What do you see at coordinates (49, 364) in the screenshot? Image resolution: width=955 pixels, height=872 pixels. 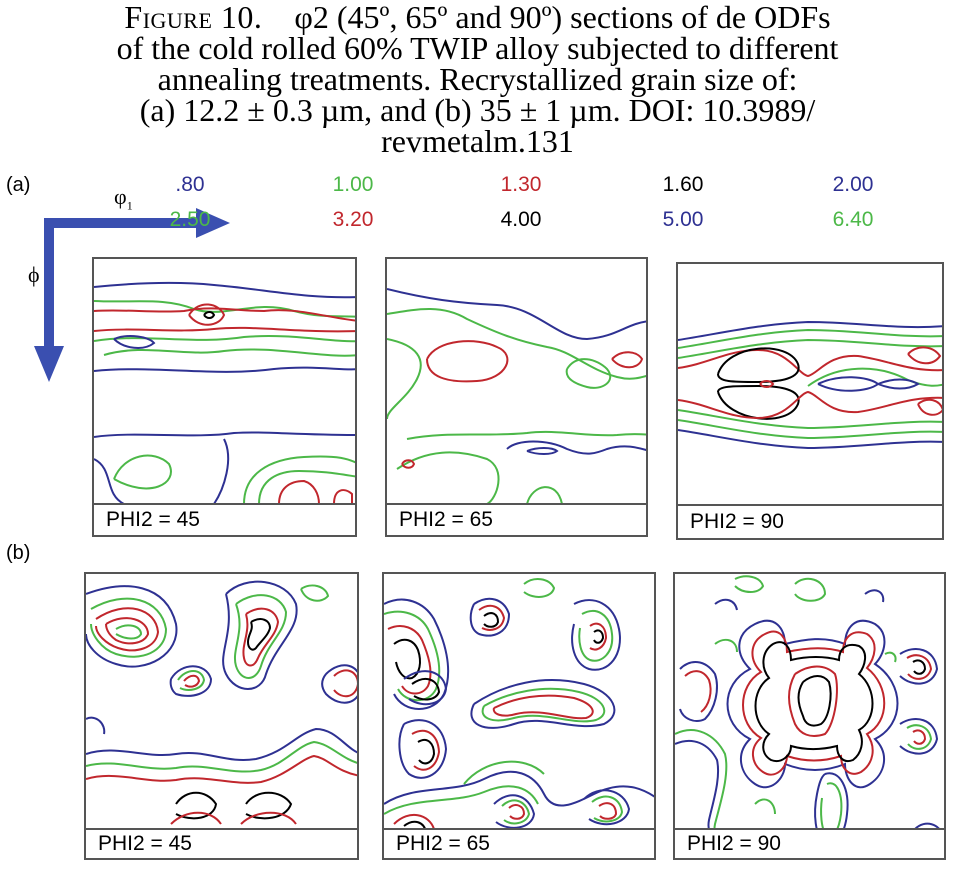 I see `phi-arrow-head` at bounding box center [49, 364].